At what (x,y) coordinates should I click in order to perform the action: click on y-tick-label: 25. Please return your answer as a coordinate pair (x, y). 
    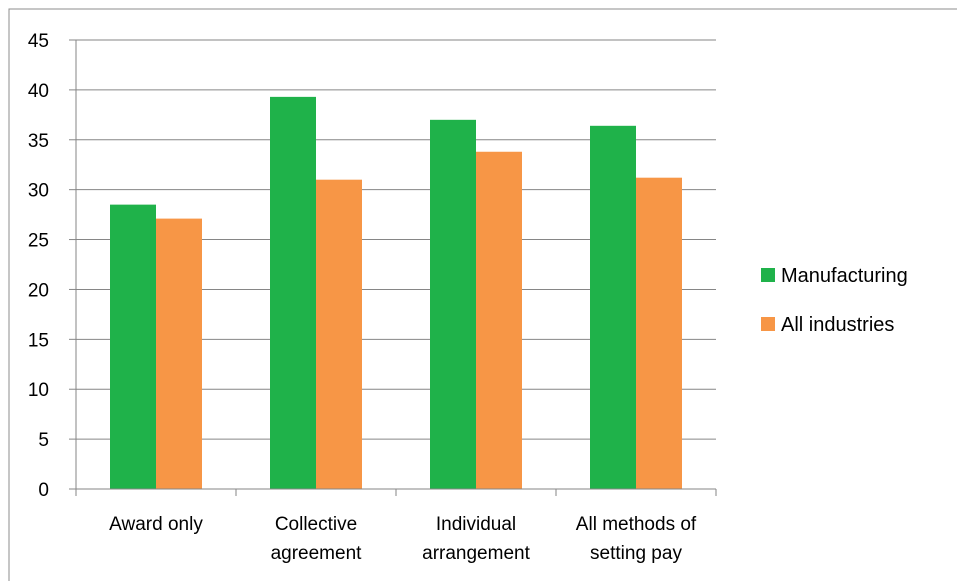
    Looking at the image, I should click on (38, 241).